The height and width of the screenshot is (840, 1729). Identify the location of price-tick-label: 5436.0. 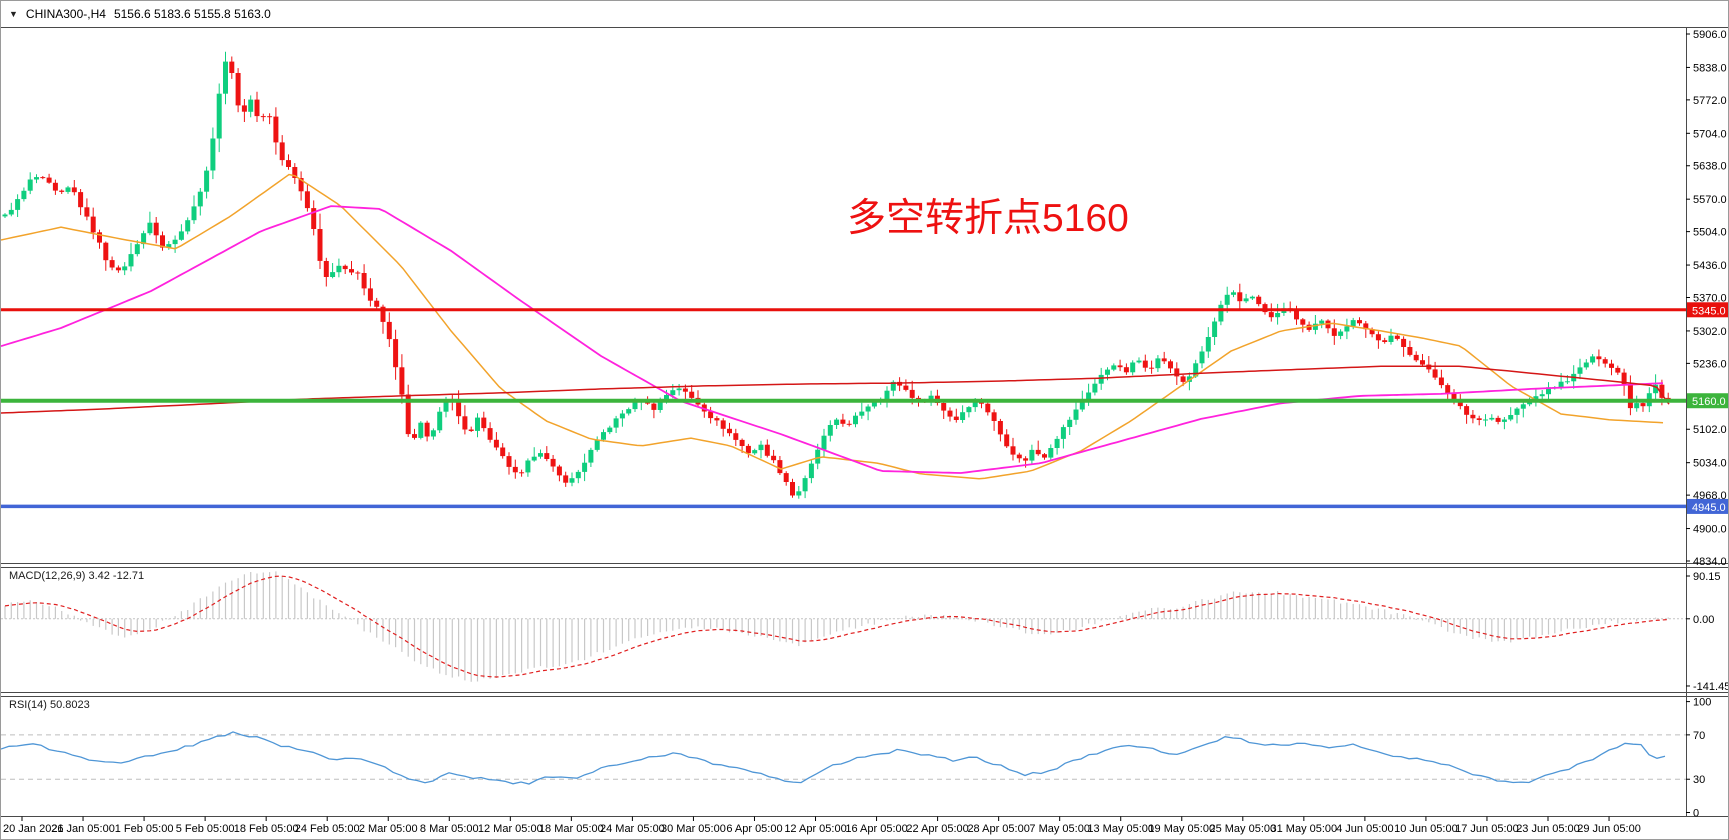
(1710, 266).